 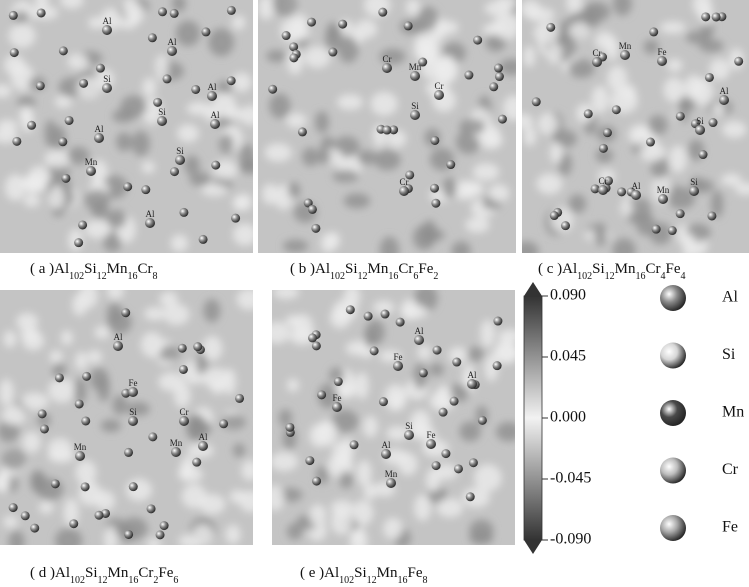 I want to click on element-symbol: Fe, so click(x=425, y=269).